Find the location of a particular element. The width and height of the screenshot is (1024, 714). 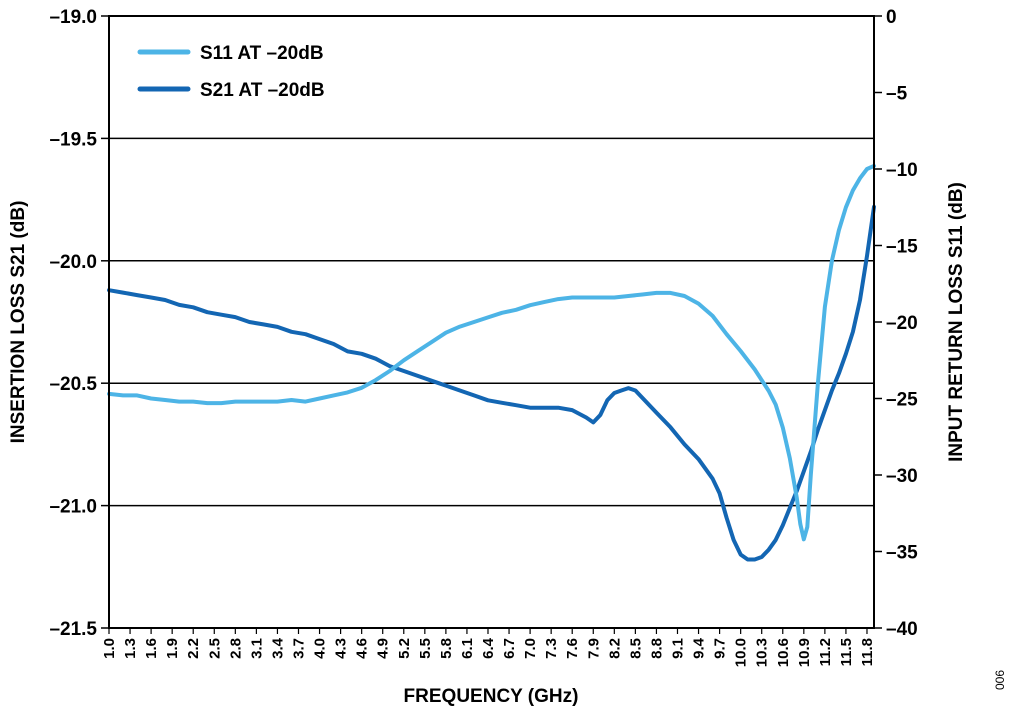

x-tick-label: 5.8 is located at coordinates (446, 648).